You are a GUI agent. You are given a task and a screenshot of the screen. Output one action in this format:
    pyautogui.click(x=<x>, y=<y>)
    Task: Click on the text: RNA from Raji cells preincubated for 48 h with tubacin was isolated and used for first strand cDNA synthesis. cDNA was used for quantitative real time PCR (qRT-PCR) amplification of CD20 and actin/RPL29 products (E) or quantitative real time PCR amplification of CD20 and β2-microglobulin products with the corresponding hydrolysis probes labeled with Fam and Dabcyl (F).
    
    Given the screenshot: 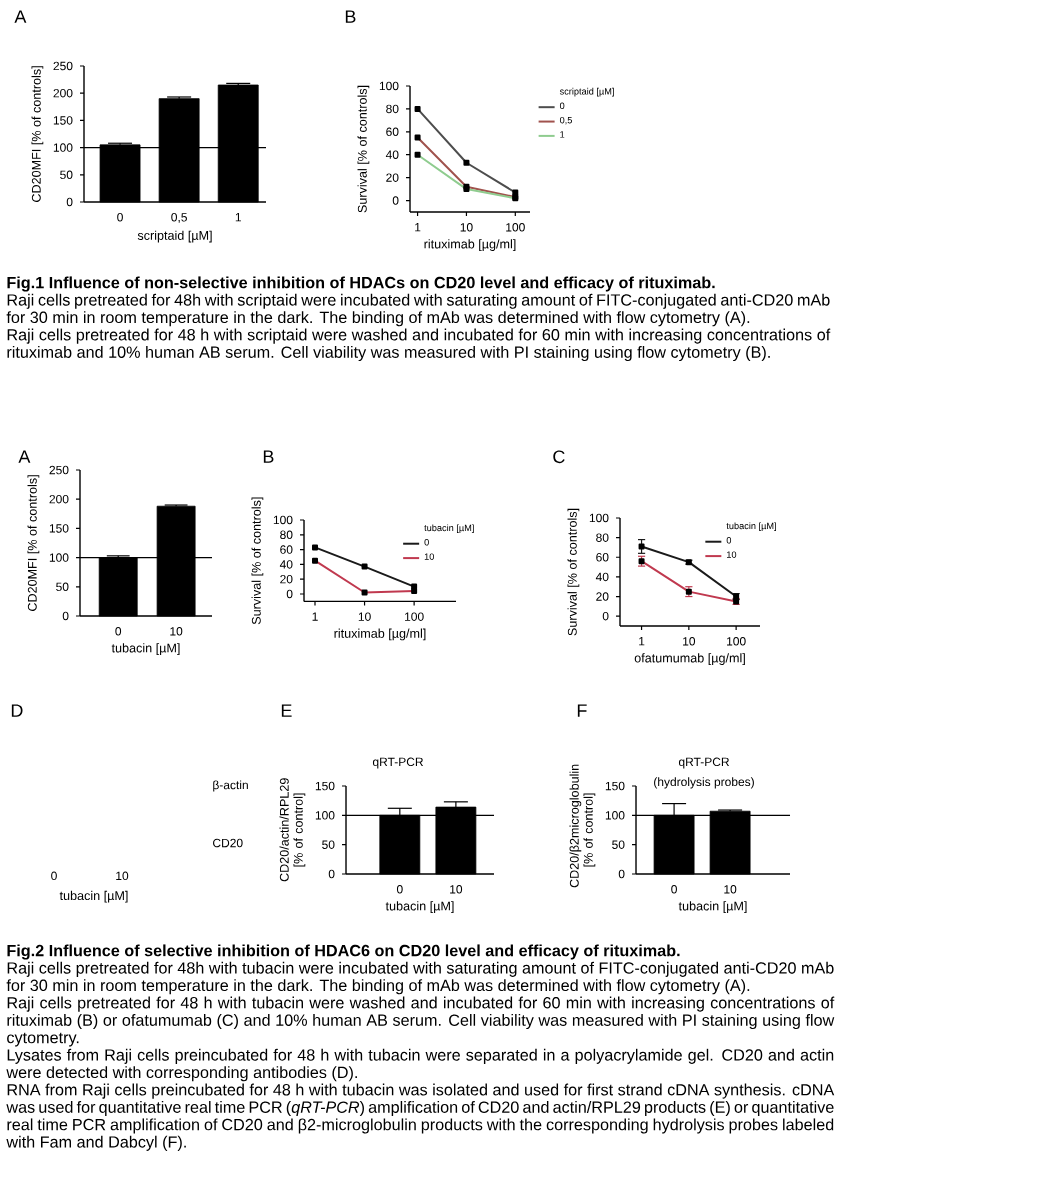 What is the action you would take?
    pyautogui.click(x=420, y=1117)
    